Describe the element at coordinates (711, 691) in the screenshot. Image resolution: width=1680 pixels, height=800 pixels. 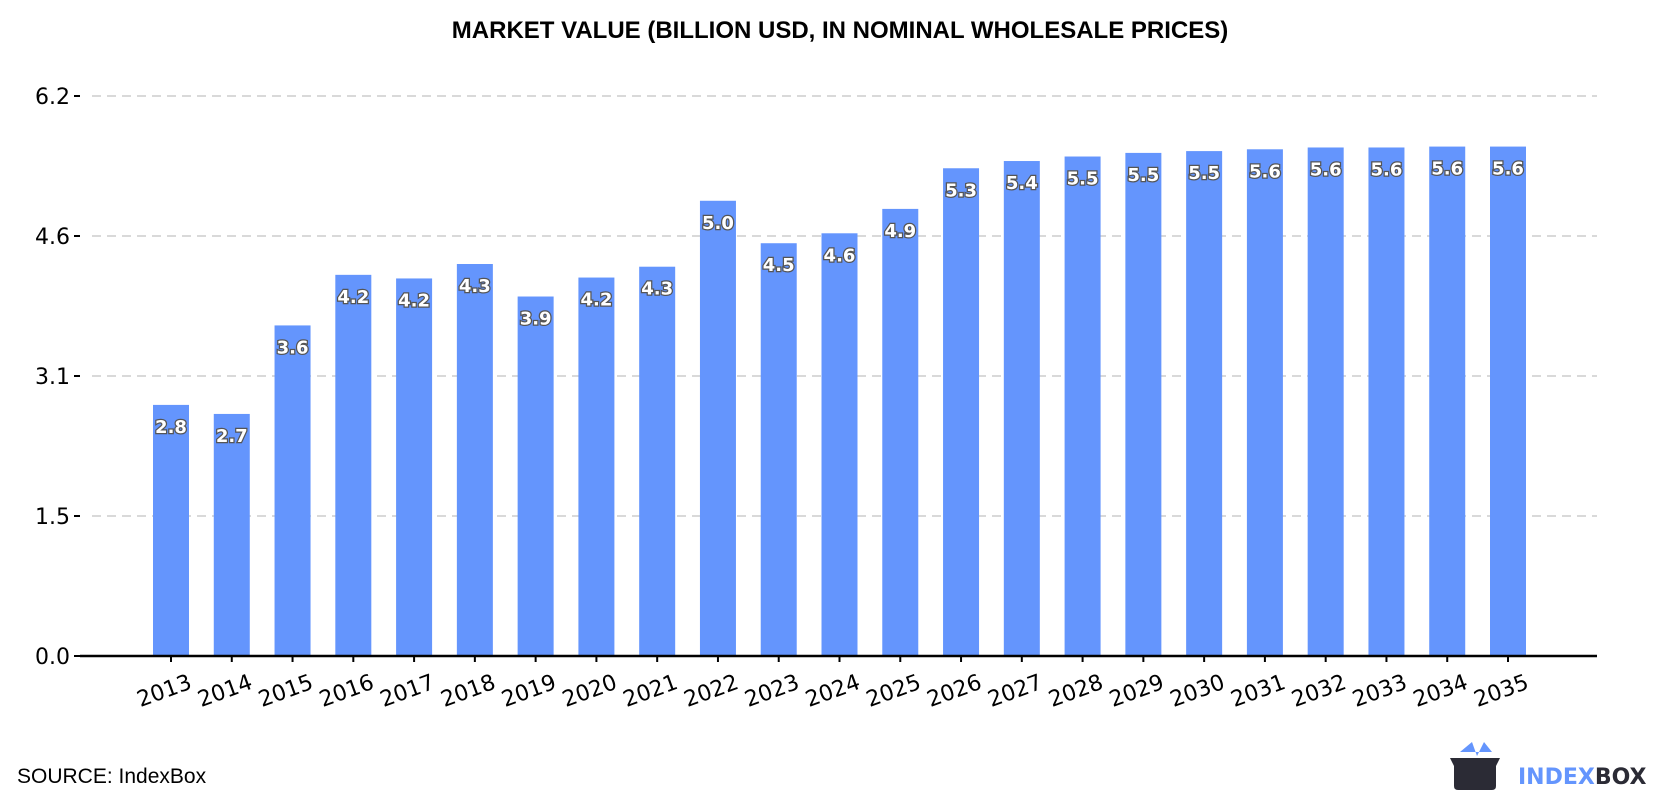
I see `x-tick-label: 2022` at that location.